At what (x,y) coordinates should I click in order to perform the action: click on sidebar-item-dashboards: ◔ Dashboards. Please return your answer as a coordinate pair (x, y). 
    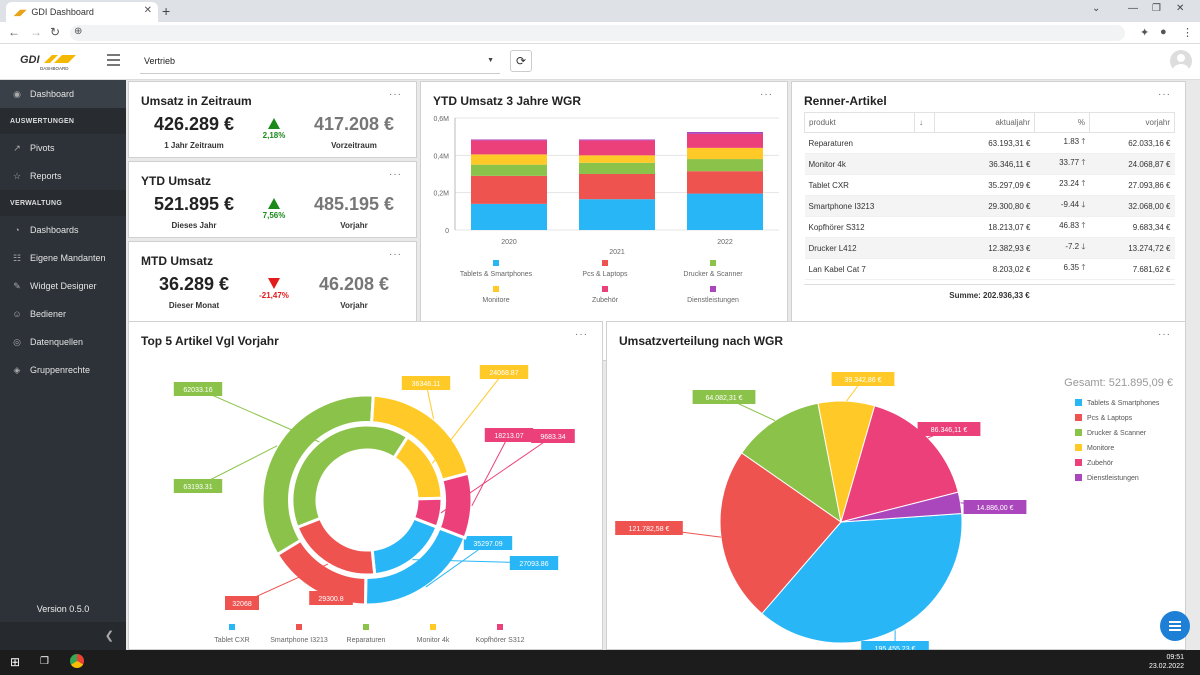
    Looking at the image, I should click on (63, 230).